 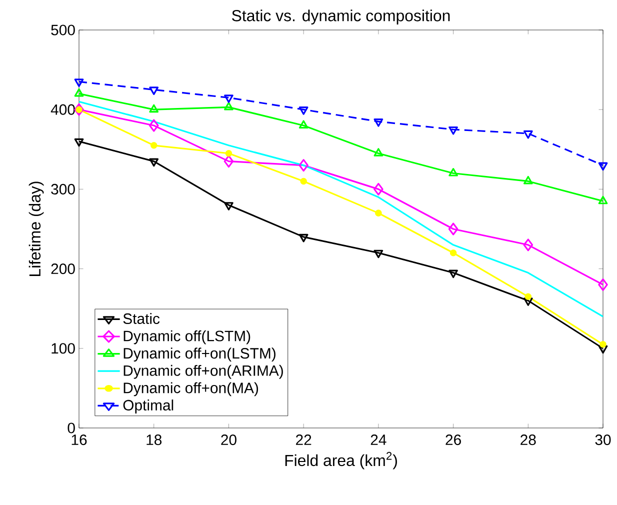 I want to click on y-tick-label: 100, so click(x=63, y=348).